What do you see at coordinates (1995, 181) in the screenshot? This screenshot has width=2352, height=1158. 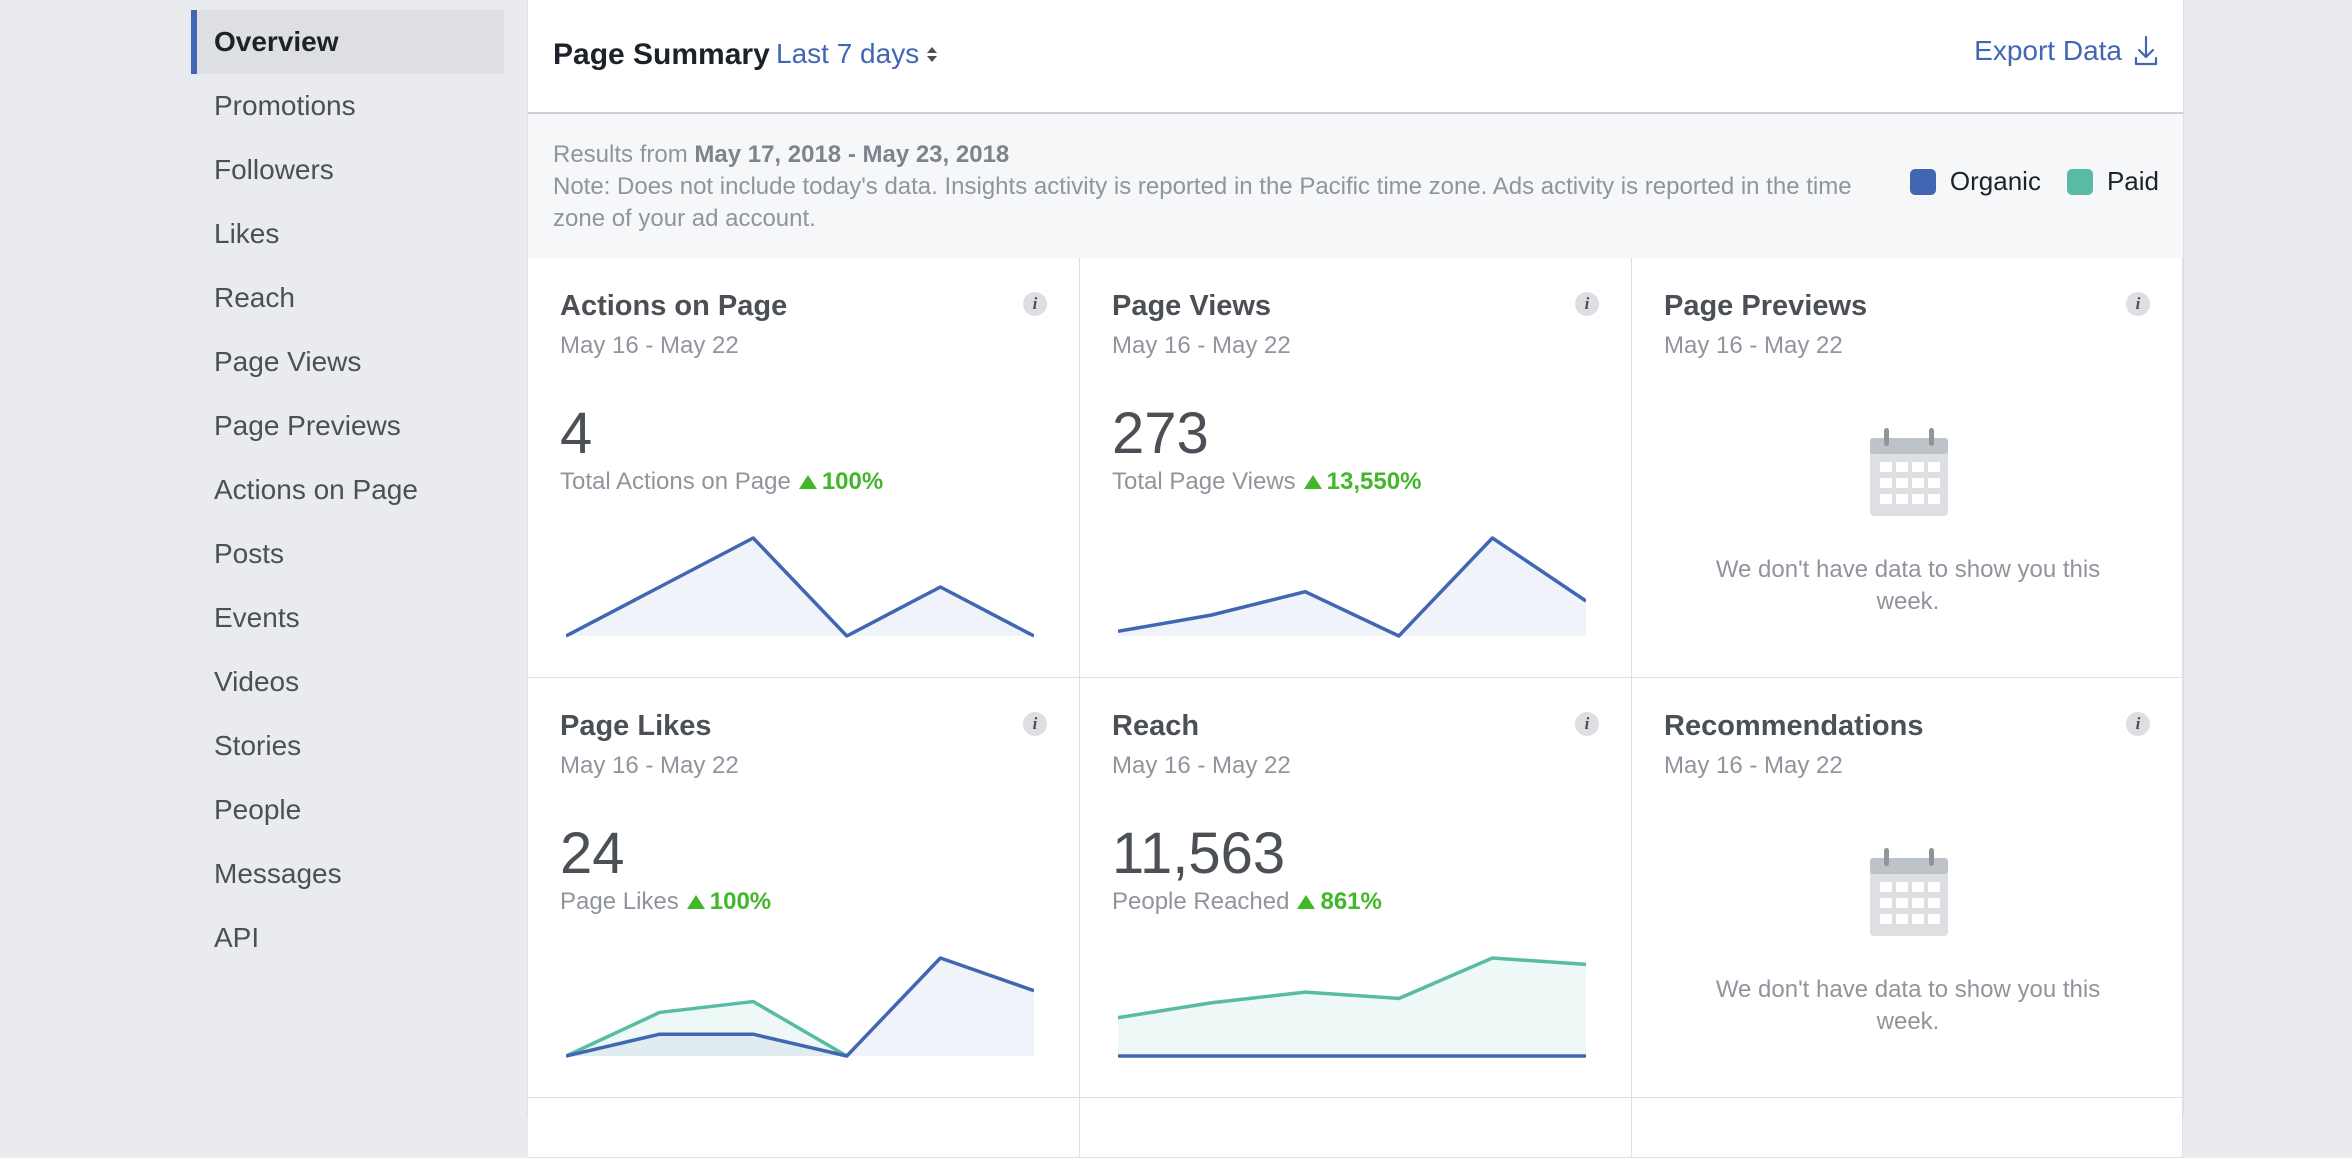 I see `legend-organic-label: Organic` at bounding box center [1995, 181].